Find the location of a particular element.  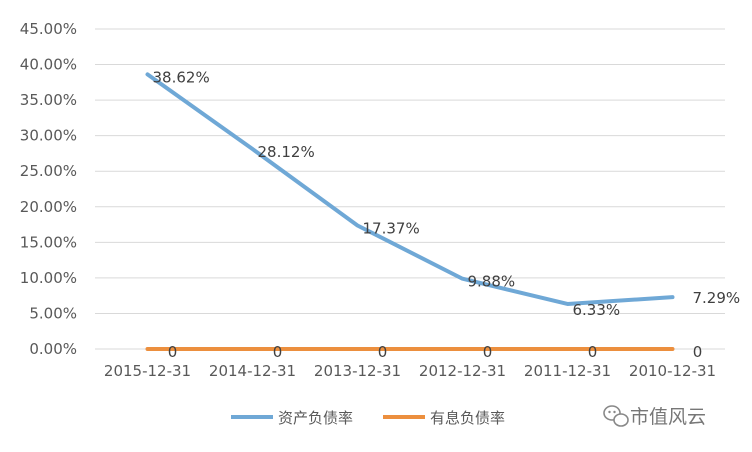

watermark-text: 市值风云 is located at coordinates (668, 417).